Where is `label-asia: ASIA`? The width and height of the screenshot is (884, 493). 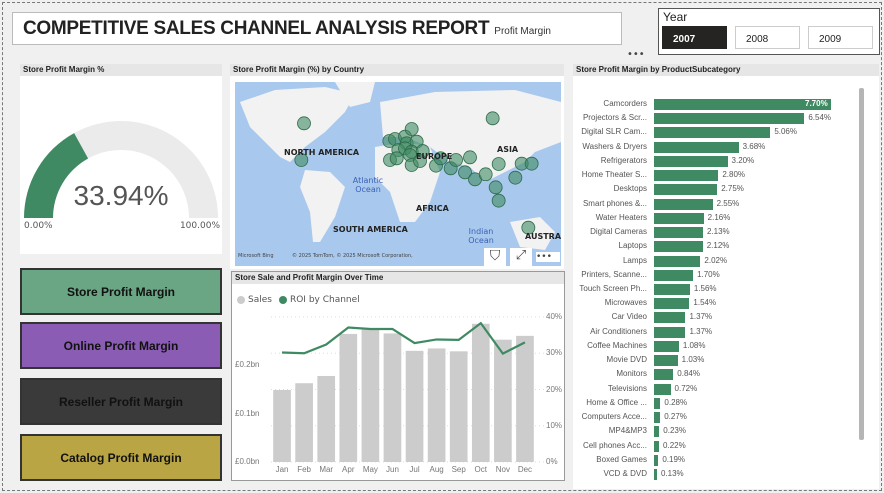
label-asia: ASIA is located at coordinates (508, 149).